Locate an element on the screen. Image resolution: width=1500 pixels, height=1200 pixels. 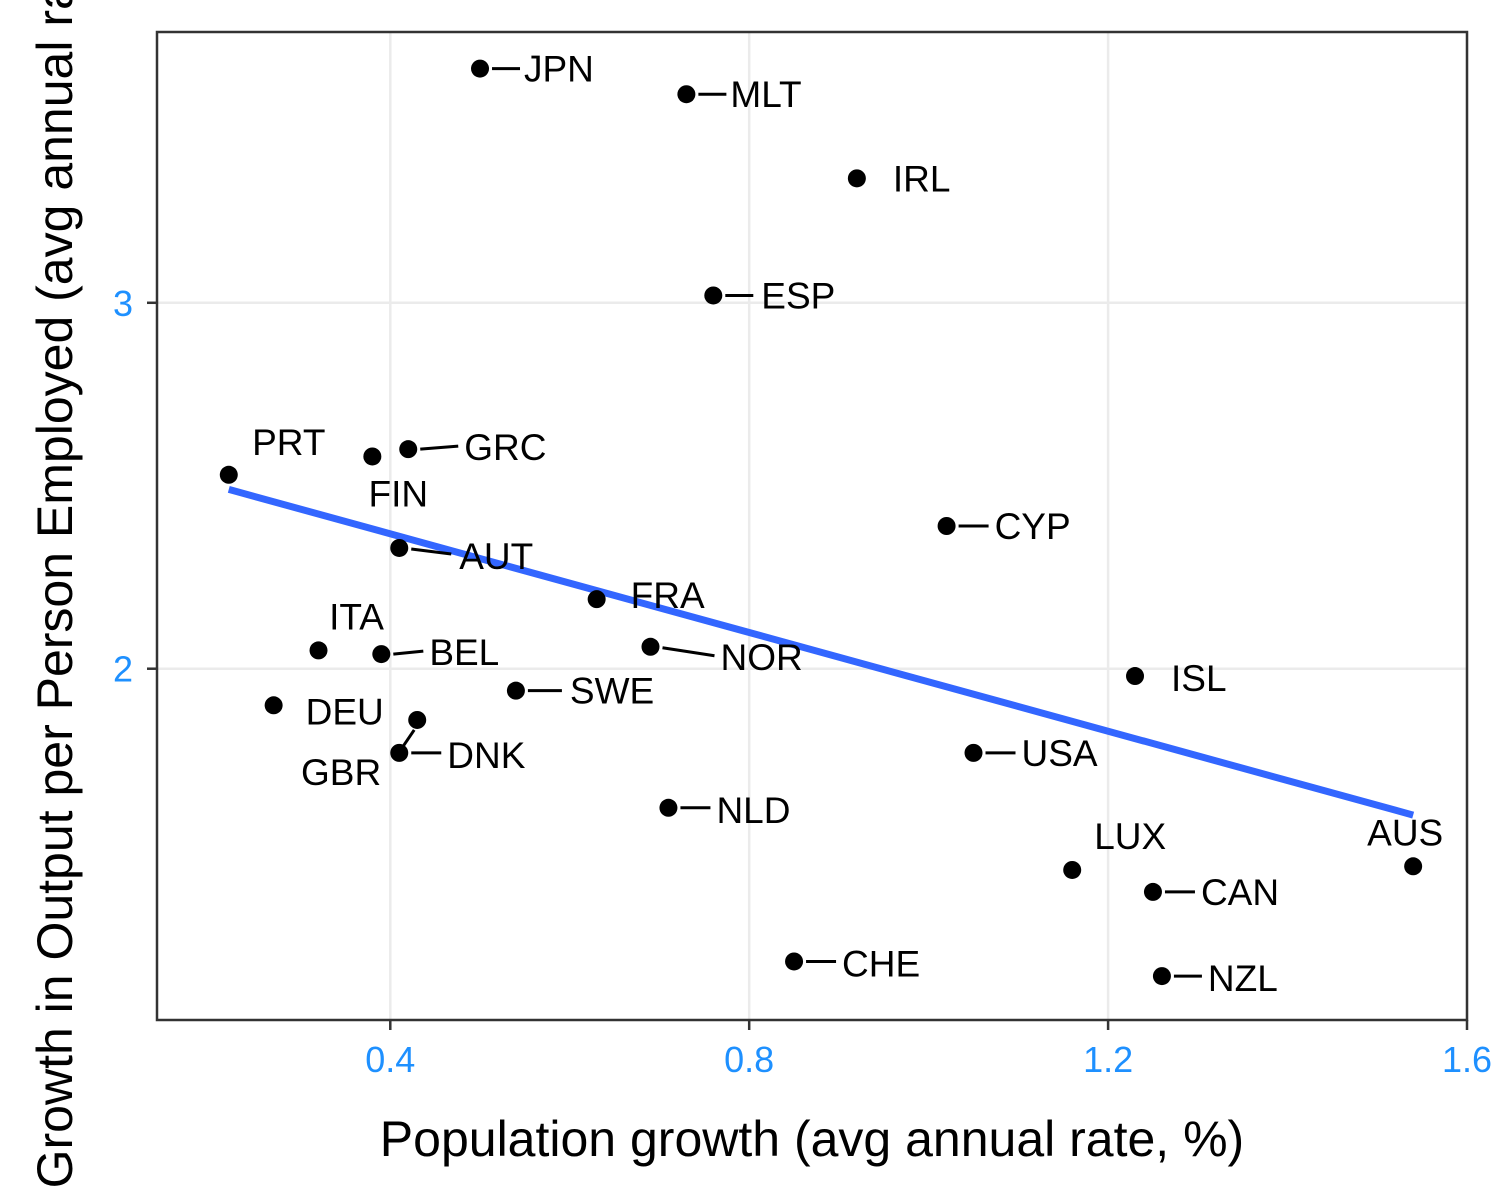
point-label-can: CAN is located at coordinates (1240, 892).